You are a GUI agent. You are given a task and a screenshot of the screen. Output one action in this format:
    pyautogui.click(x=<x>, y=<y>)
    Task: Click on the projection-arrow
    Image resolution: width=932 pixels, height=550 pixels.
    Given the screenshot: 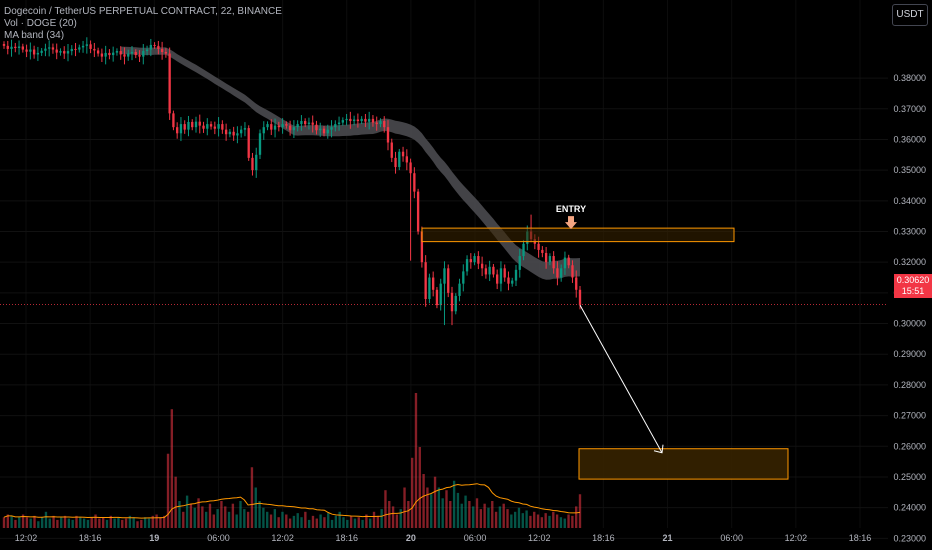 What is the action you would take?
    pyautogui.click(x=621, y=378)
    